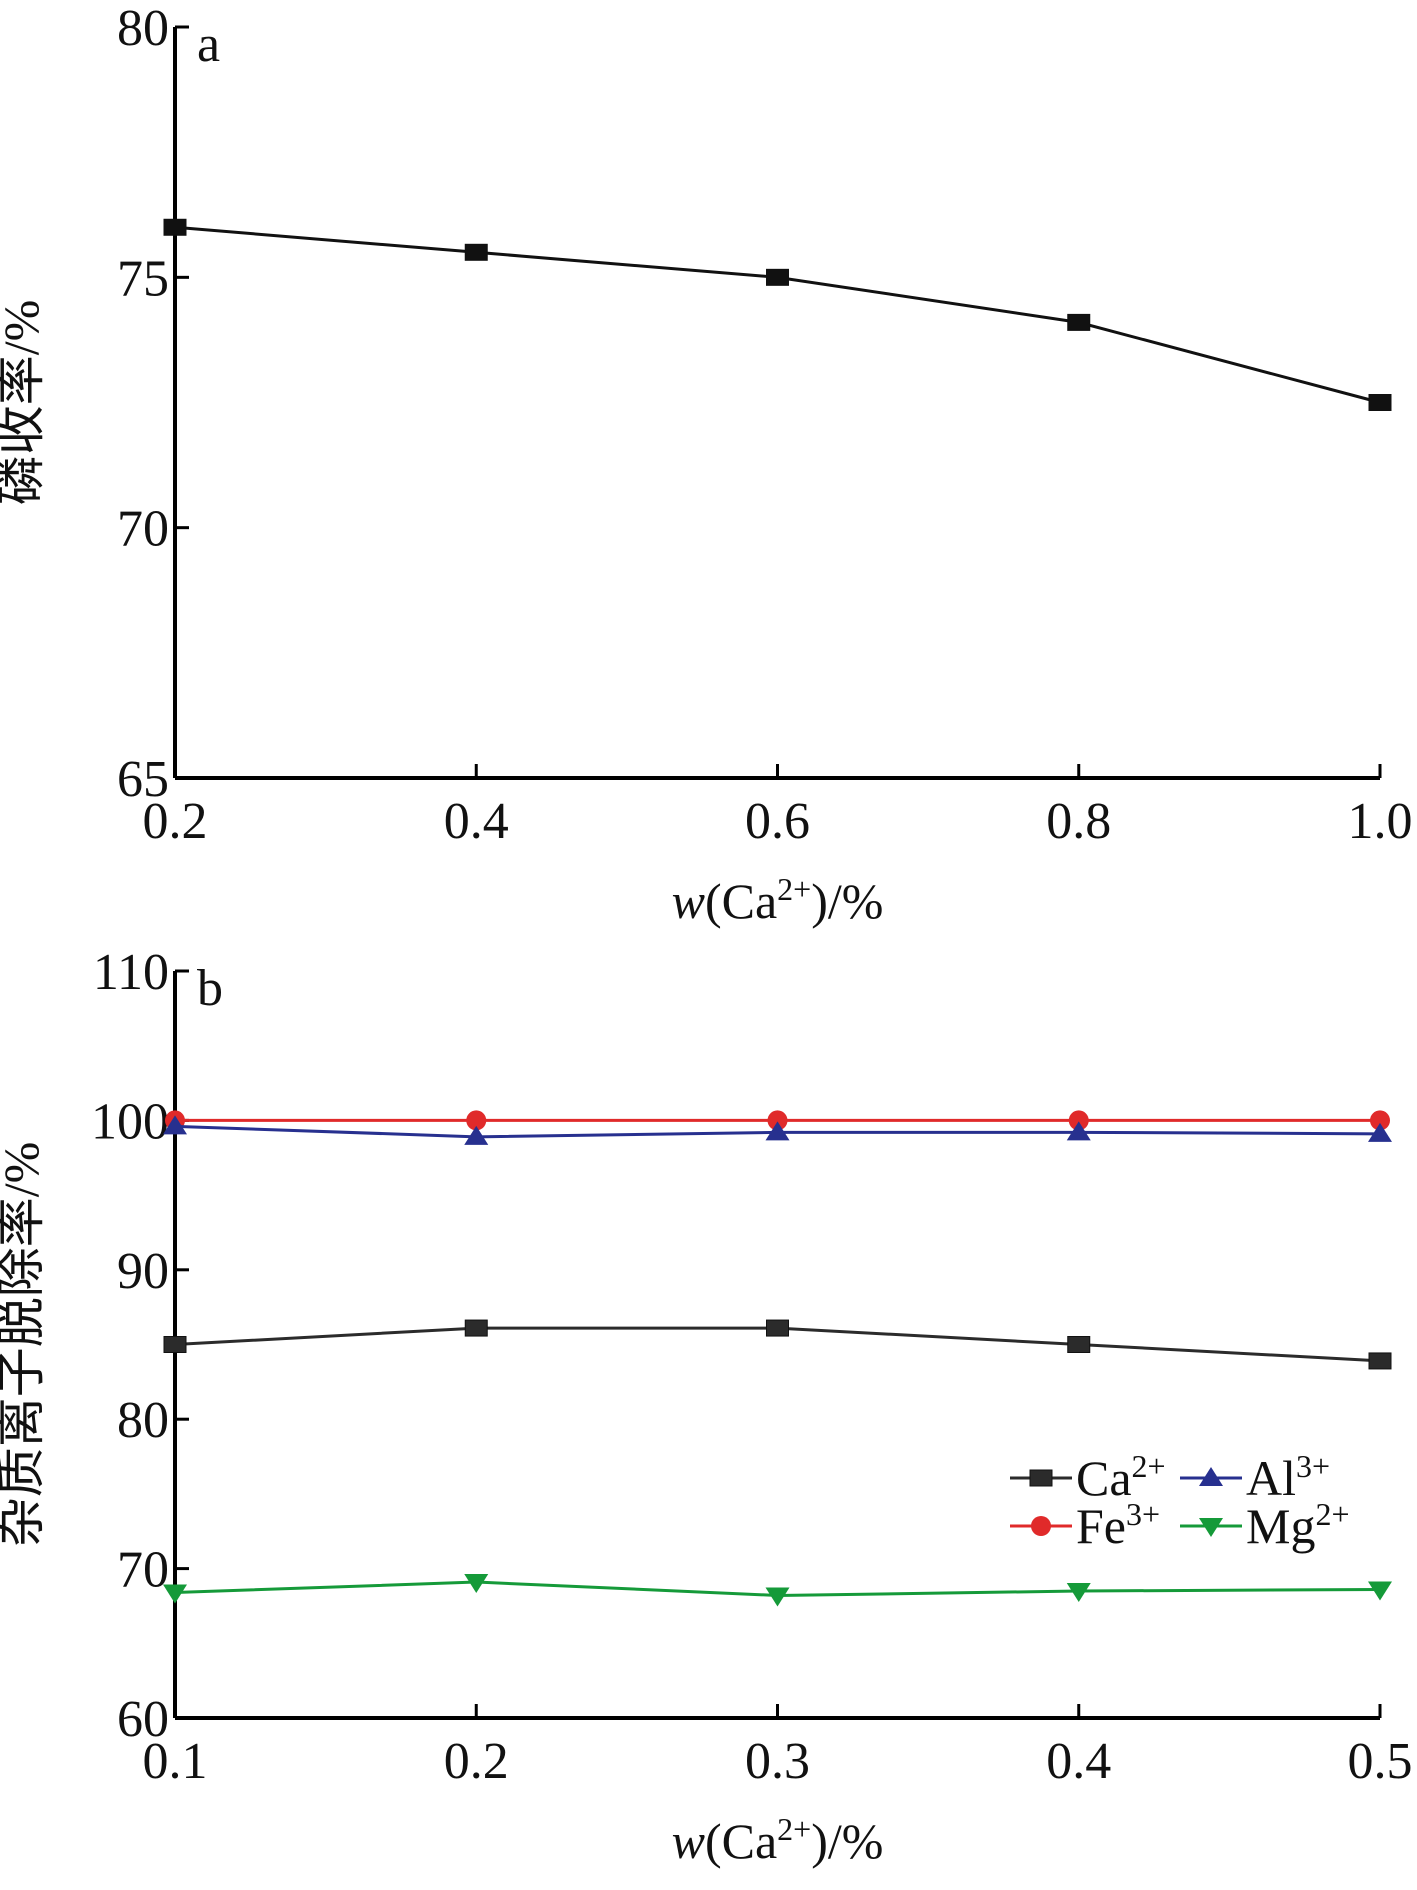 The height and width of the screenshot is (1890, 1417). What do you see at coordinates (1118, 1525) in the screenshot?
I see `legend-label-fe3: Fe3+` at bounding box center [1118, 1525].